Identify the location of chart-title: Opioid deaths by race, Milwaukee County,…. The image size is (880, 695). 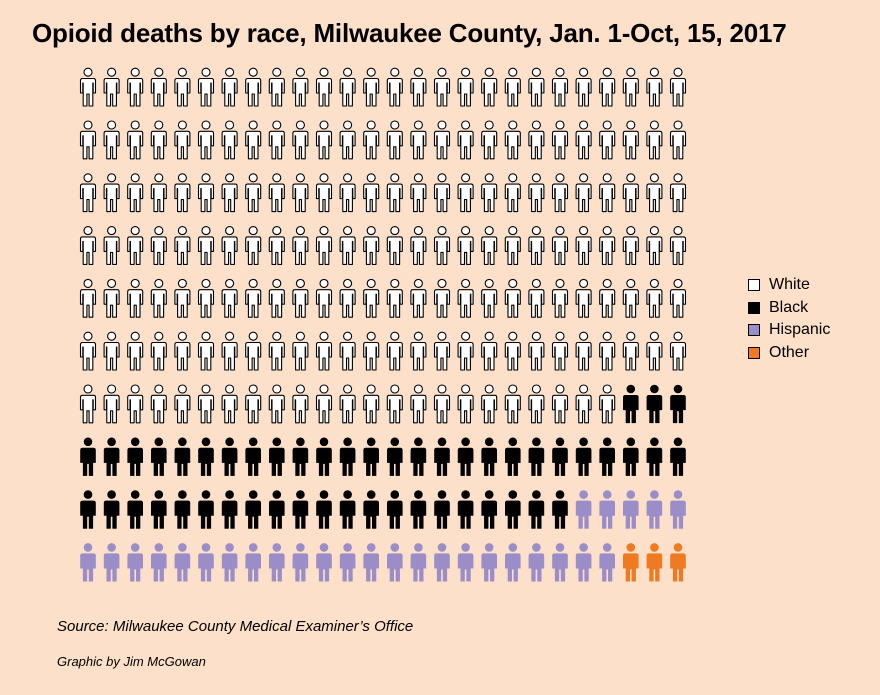
(409, 33).